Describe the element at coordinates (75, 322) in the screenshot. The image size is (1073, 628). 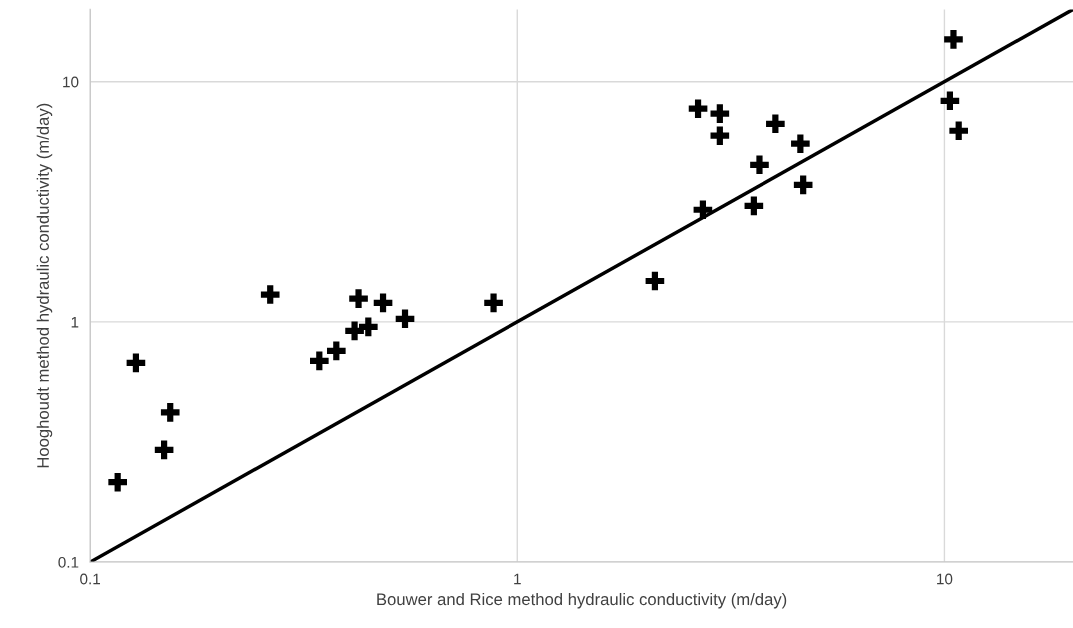
I see `y-tick-label: 1` at that location.